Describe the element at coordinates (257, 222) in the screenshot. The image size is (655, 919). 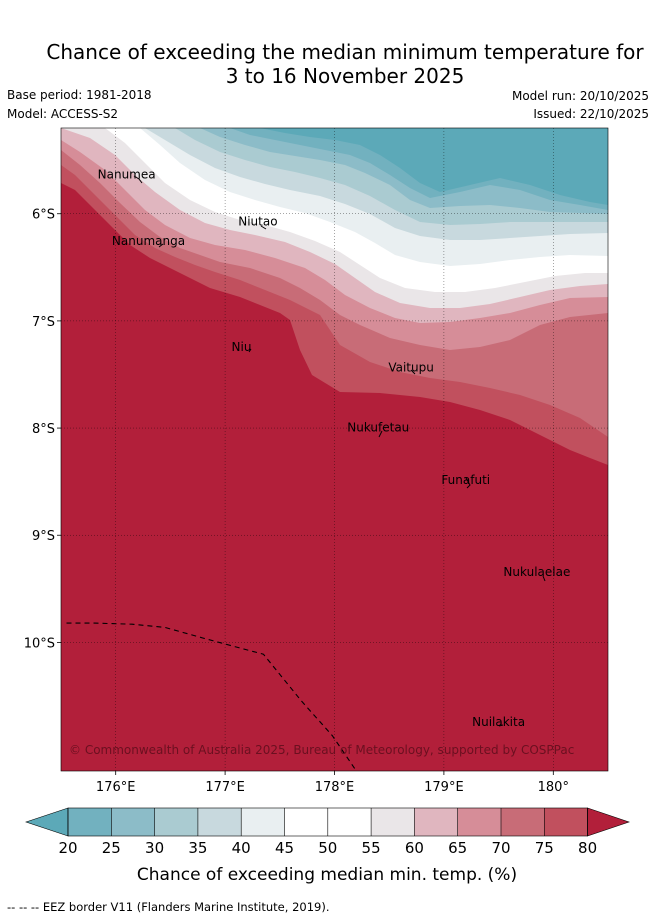
I see `place-label-niutao: Niutao` at that location.